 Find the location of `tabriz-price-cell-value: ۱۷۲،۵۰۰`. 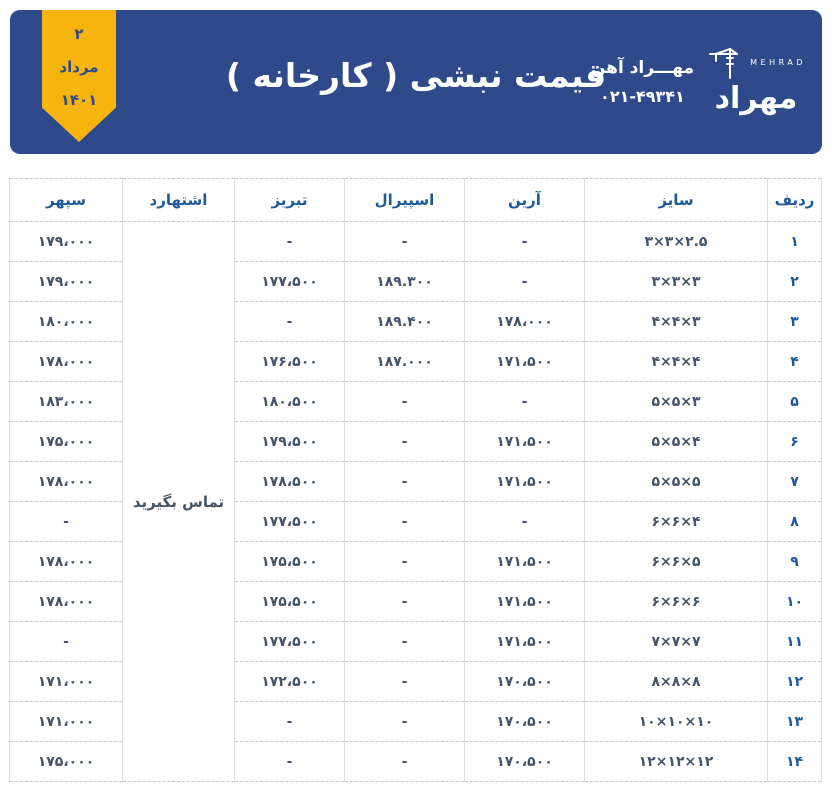

tabriz-price-cell-value: ۱۷۲،۵۰۰ is located at coordinates (289, 681).